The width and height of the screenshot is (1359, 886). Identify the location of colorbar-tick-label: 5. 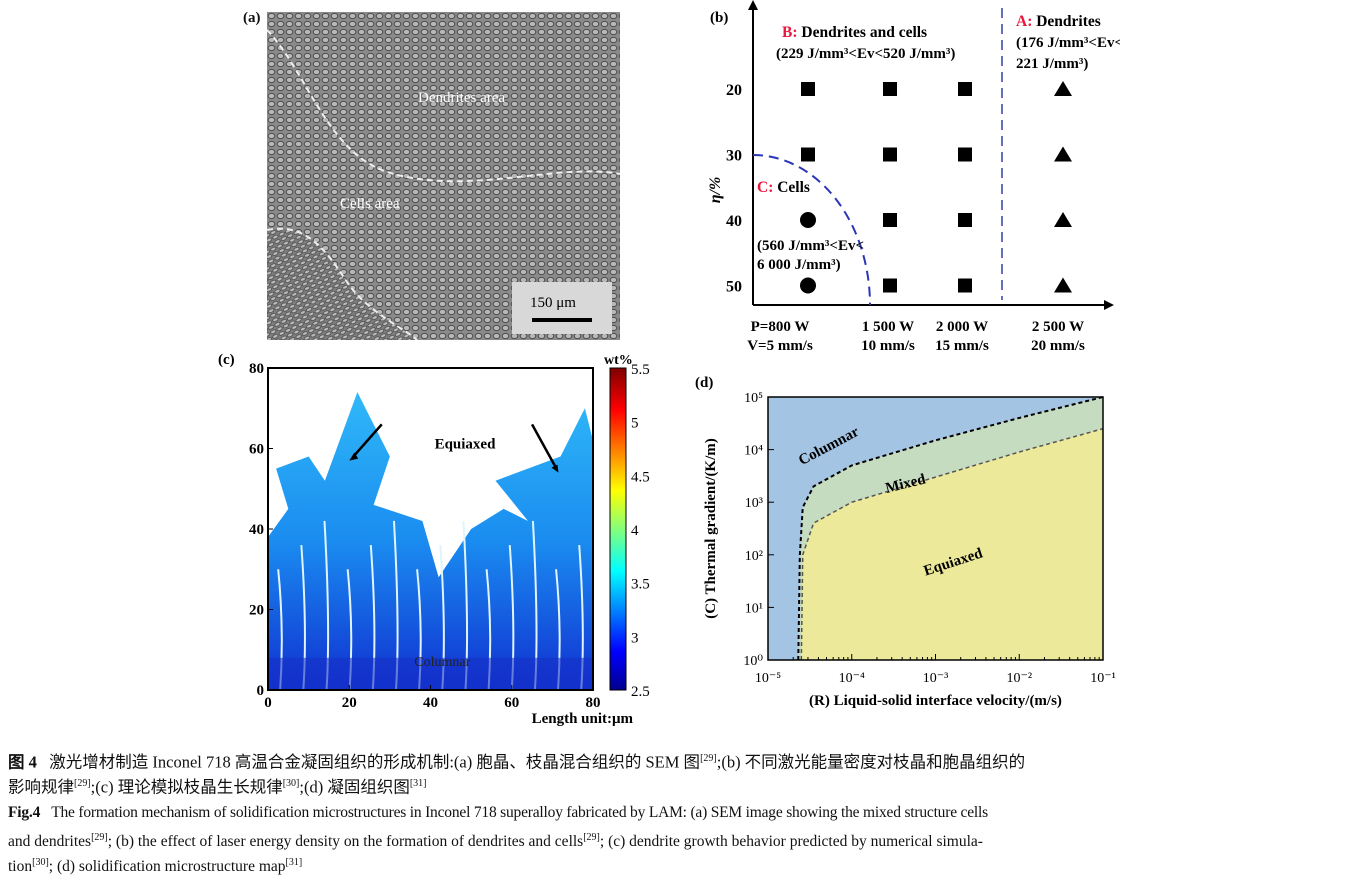
(635, 424).